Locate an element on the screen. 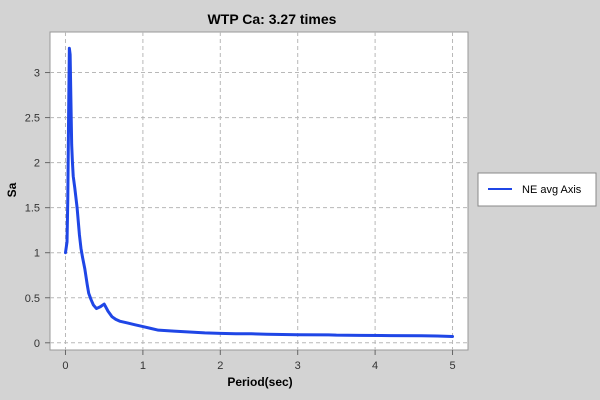 Image resolution: width=600 pixels, height=400 pixels. y-tick-label-2: 1 is located at coordinates (37, 254).